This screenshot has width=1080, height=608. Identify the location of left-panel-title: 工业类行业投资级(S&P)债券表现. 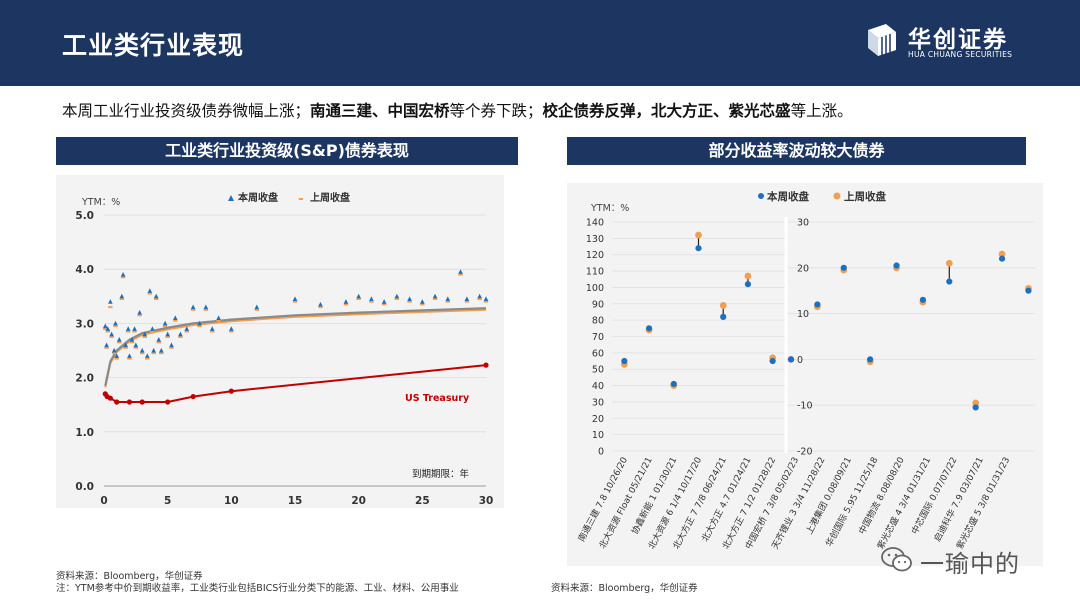
(287, 151).